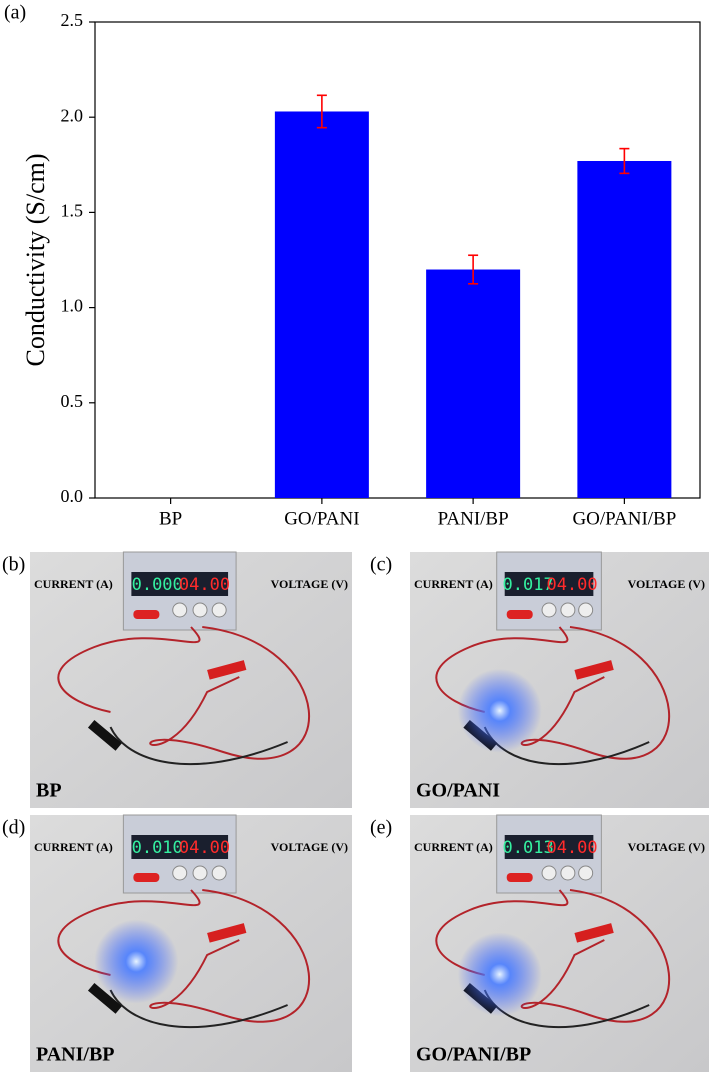 Image resolution: width=709 pixels, height=1077 pixels. I want to click on y-tick-label: 2.5, so click(72, 20).